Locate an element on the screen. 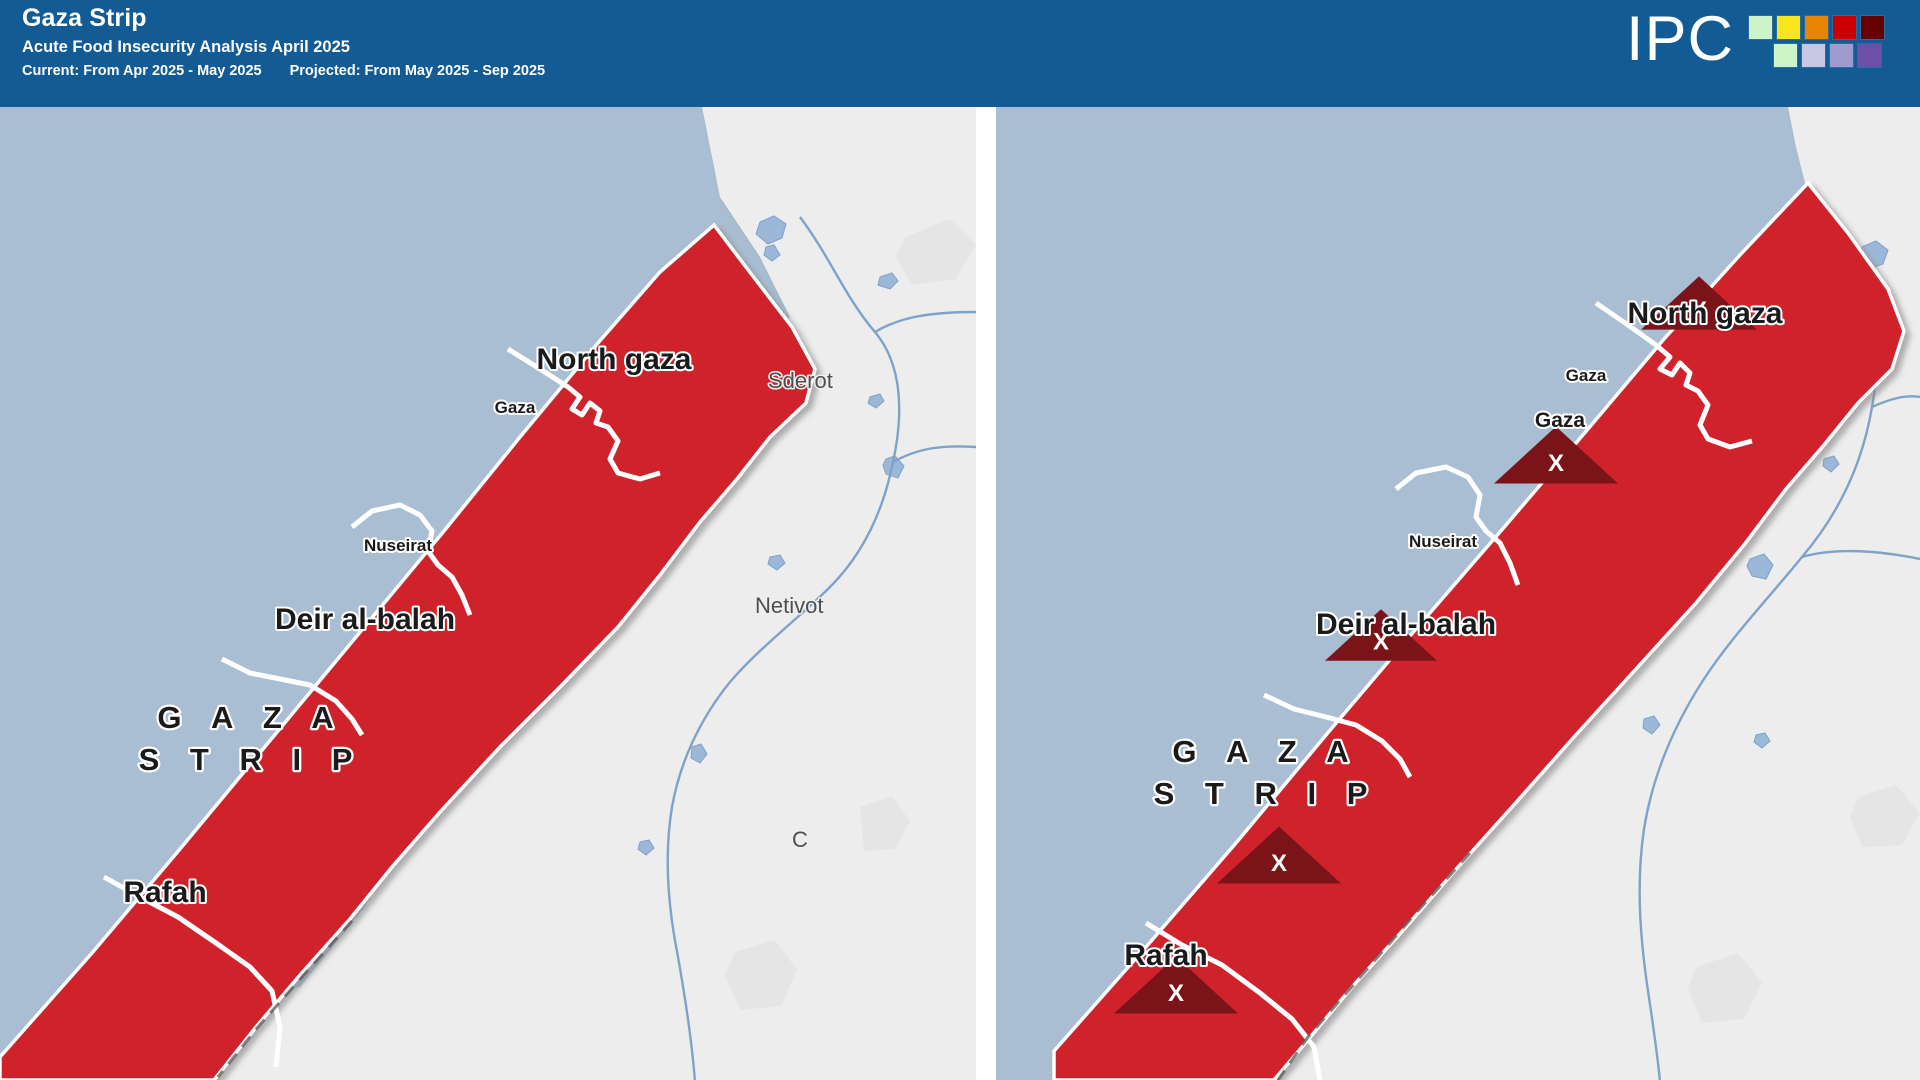 The width and height of the screenshot is (1920, 1080). current-panel-city-labels: Sderot Netivot C is located at coordinates (794, 610).